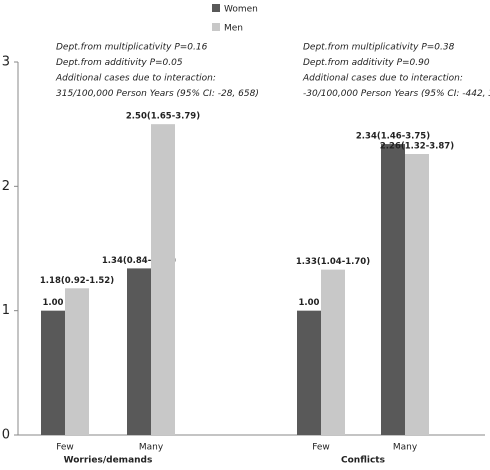 The width and height of the screenshot is (490, 470). What do you see at coordinates (163, 117) in the screenshot?
I see `value-label: 2.50(1.65-3.79)` at bounding box center [163, 117].